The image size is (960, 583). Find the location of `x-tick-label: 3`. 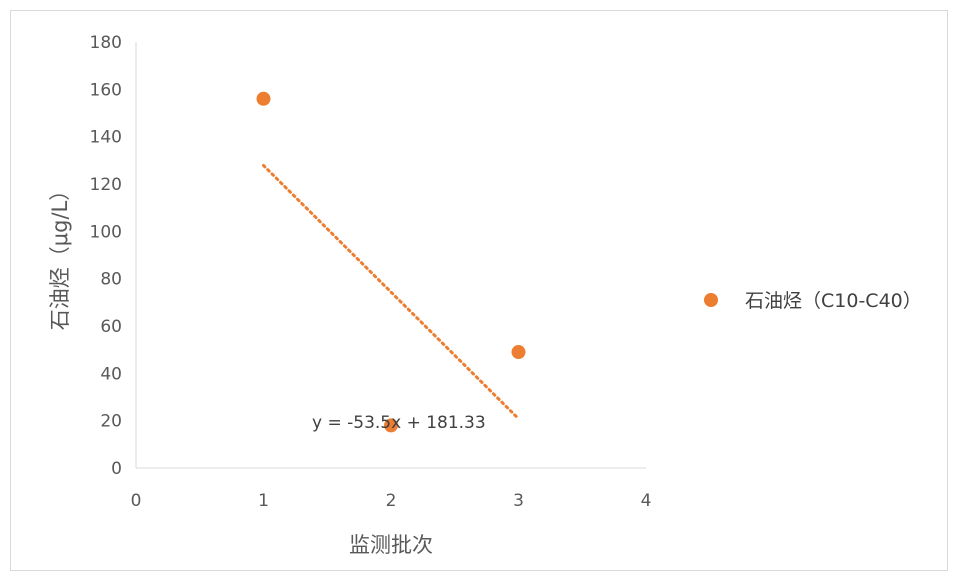

x-tick-label: 3 is located at coordinates (518, 501).